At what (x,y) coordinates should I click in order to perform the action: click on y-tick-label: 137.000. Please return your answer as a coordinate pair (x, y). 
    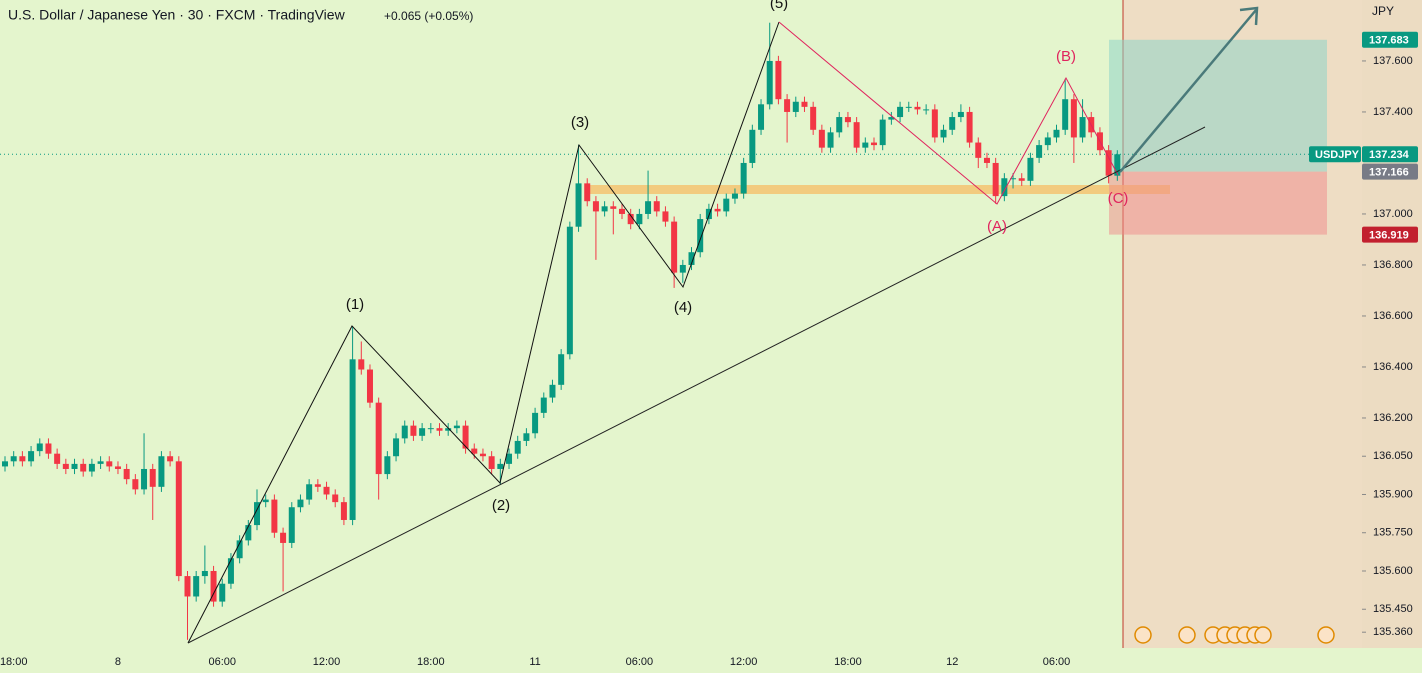
    Looking at the image, I should click on (1393, 214).